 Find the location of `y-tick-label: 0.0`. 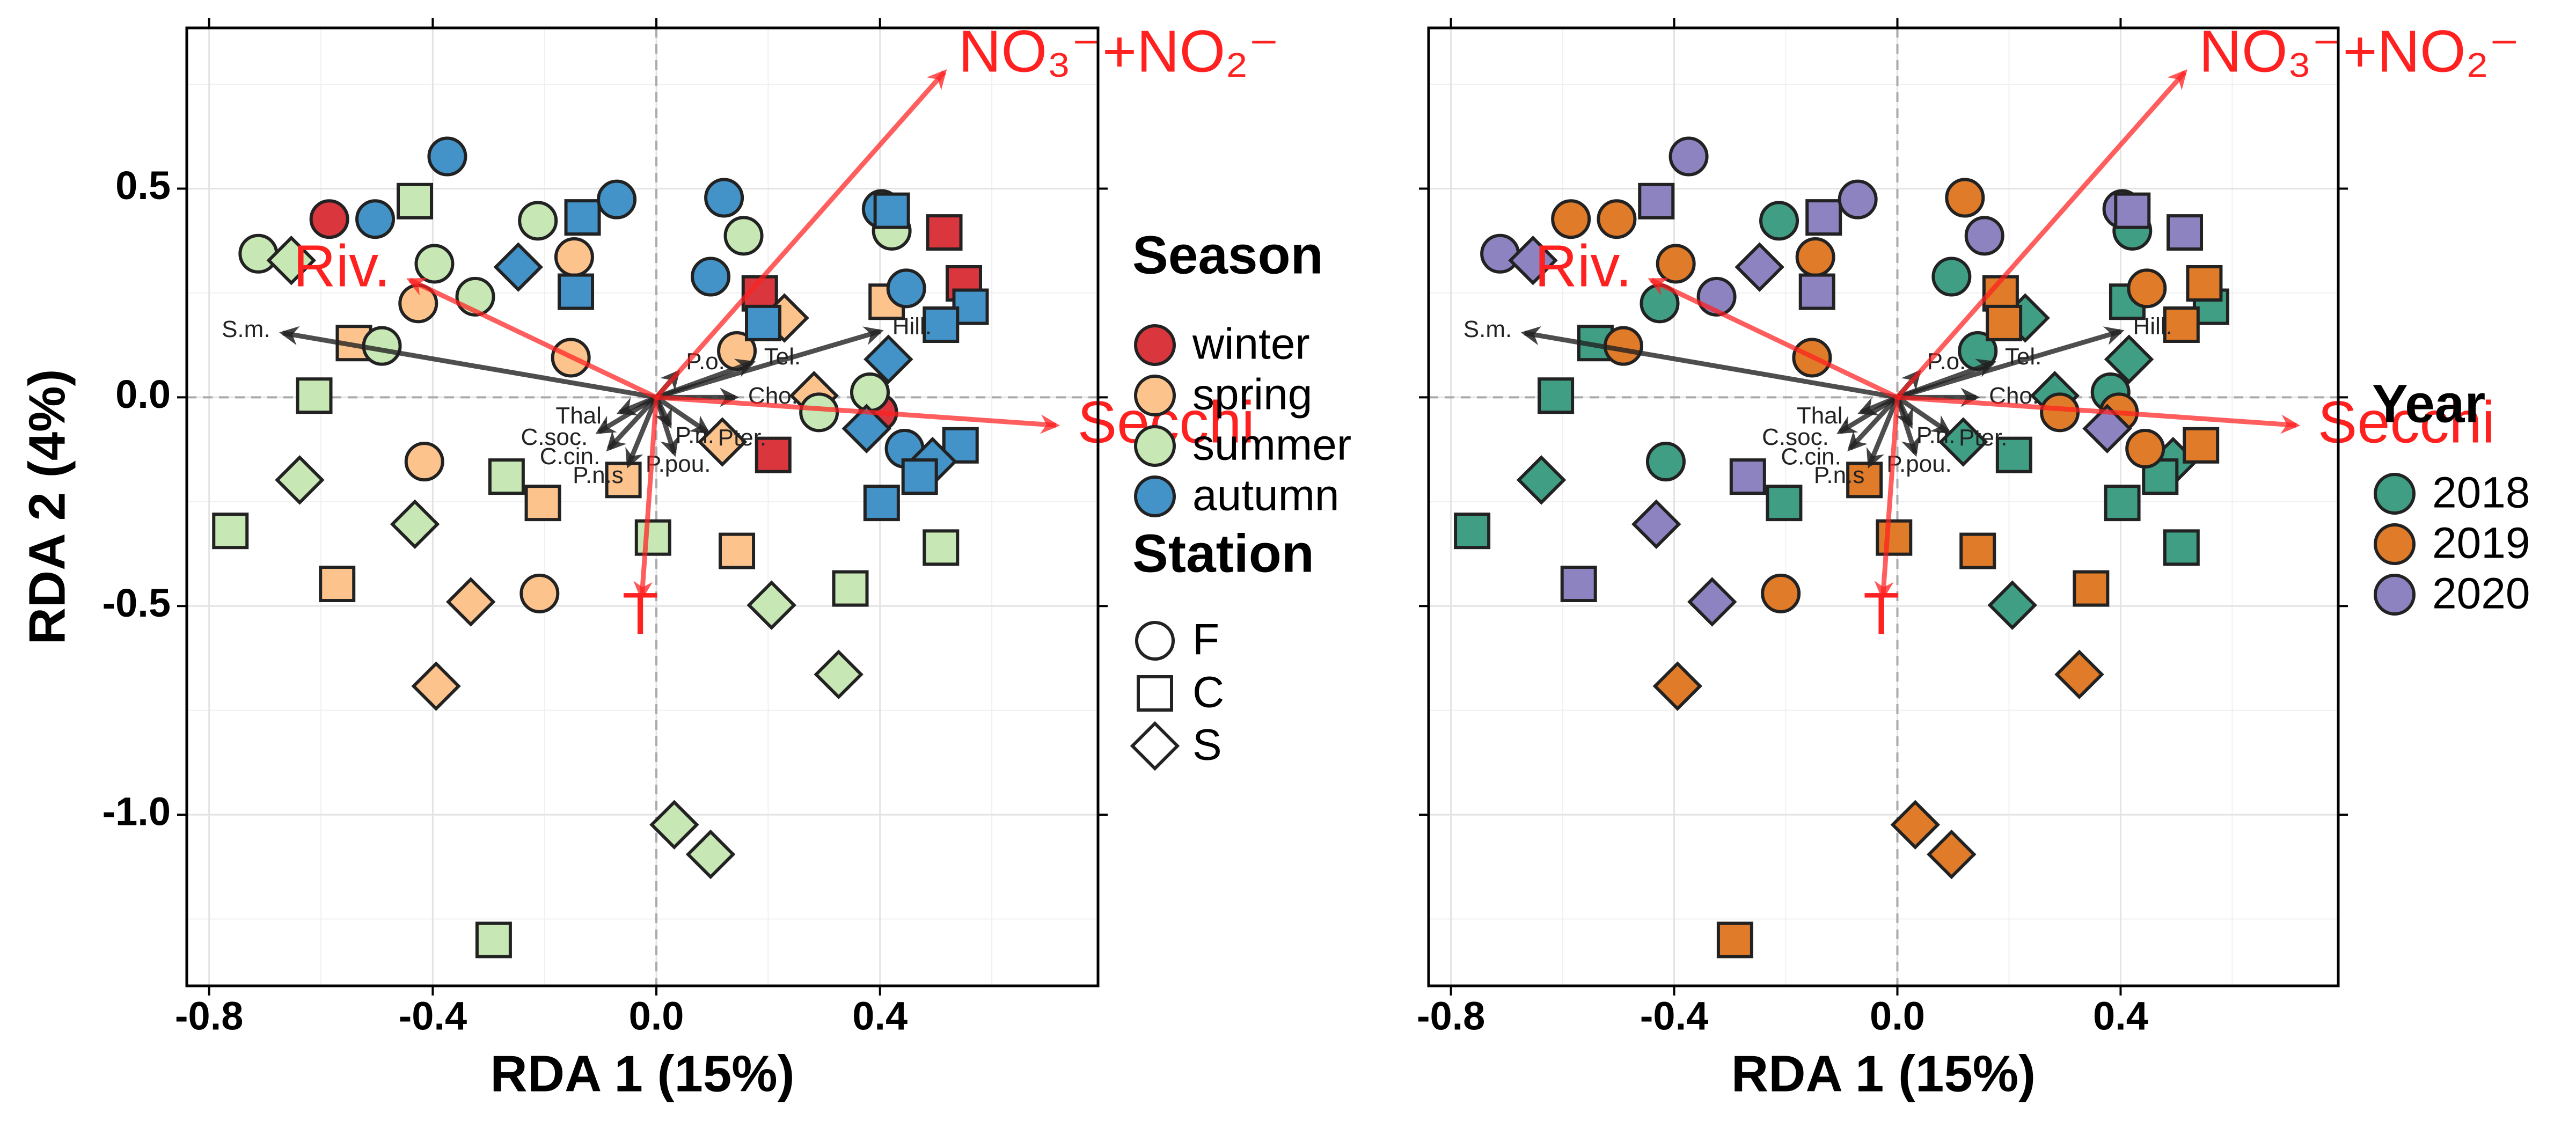

y-tick-label: 0.0 is located at coordinates (143, 394).